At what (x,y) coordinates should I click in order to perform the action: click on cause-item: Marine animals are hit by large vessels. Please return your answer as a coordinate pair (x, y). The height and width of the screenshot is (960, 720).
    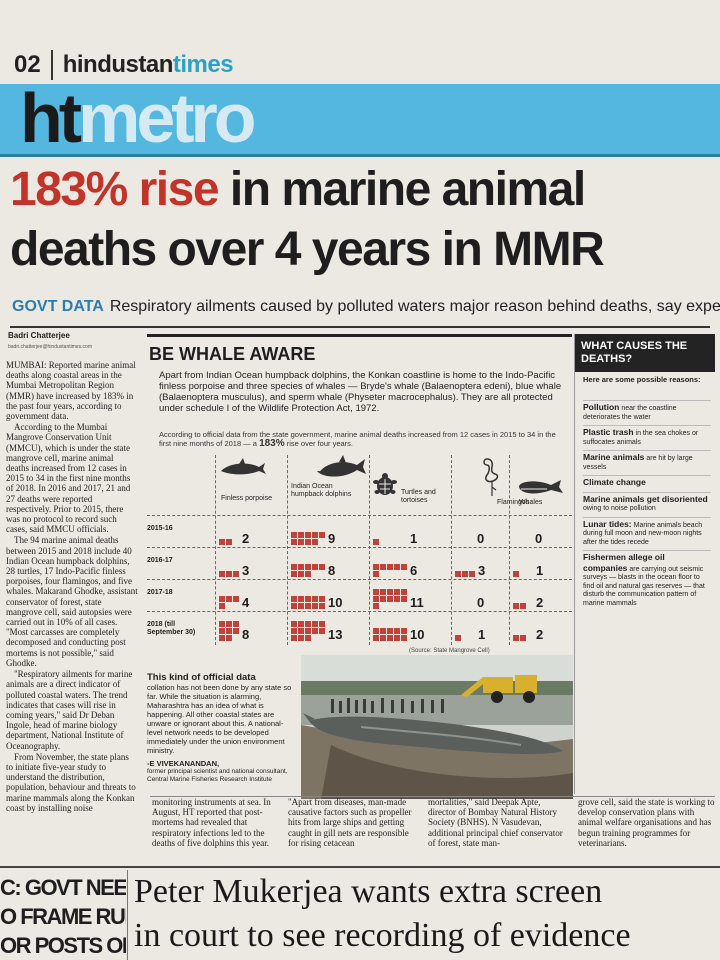
    Looking at the image, I should click on (647, 462).